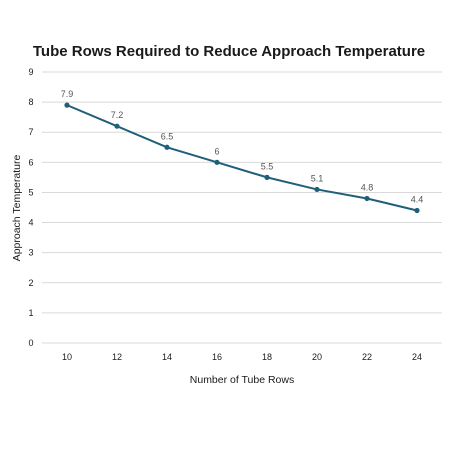 The height and width of the screenshot is (450, 450). What do you see at coordinates (417, 200) in the screenshot?
I see `data-label: 4.4` at bounding box center [417, 200].